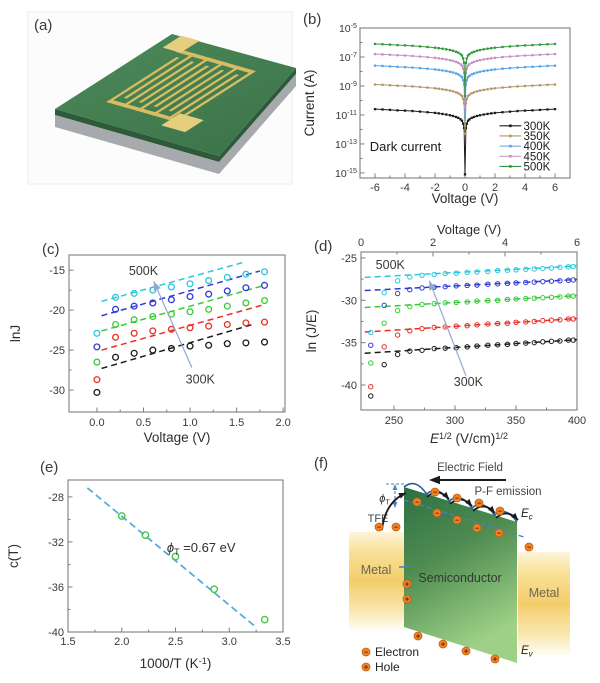  I want to click on semiconductor-label: Semiconductor, so click(459, 578).